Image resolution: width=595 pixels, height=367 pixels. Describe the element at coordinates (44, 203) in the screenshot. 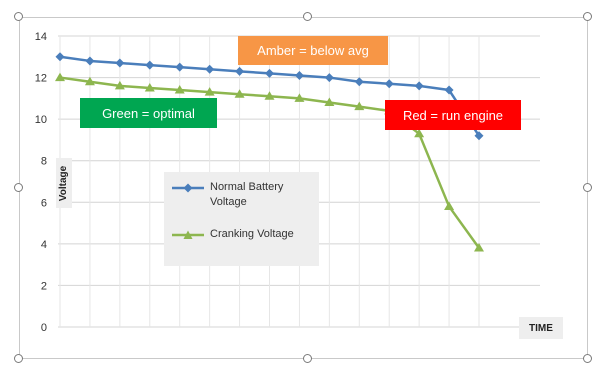

I see `y-tick-label: 6` at that location.